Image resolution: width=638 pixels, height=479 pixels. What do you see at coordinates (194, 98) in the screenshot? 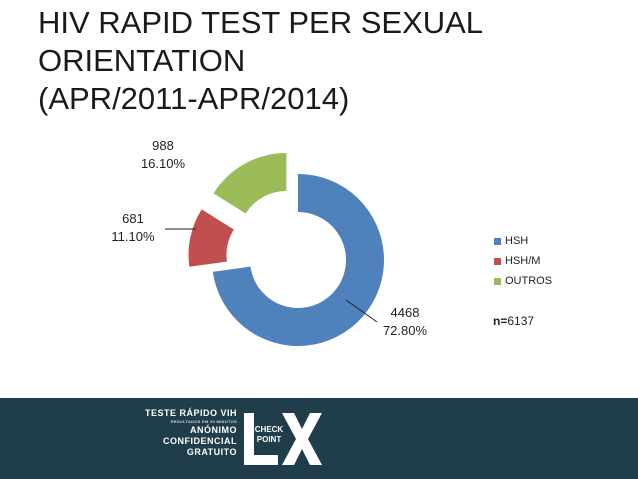
I see `title-line-3: (APR/2011-APR/2014)` at bounding box center [194, 98].